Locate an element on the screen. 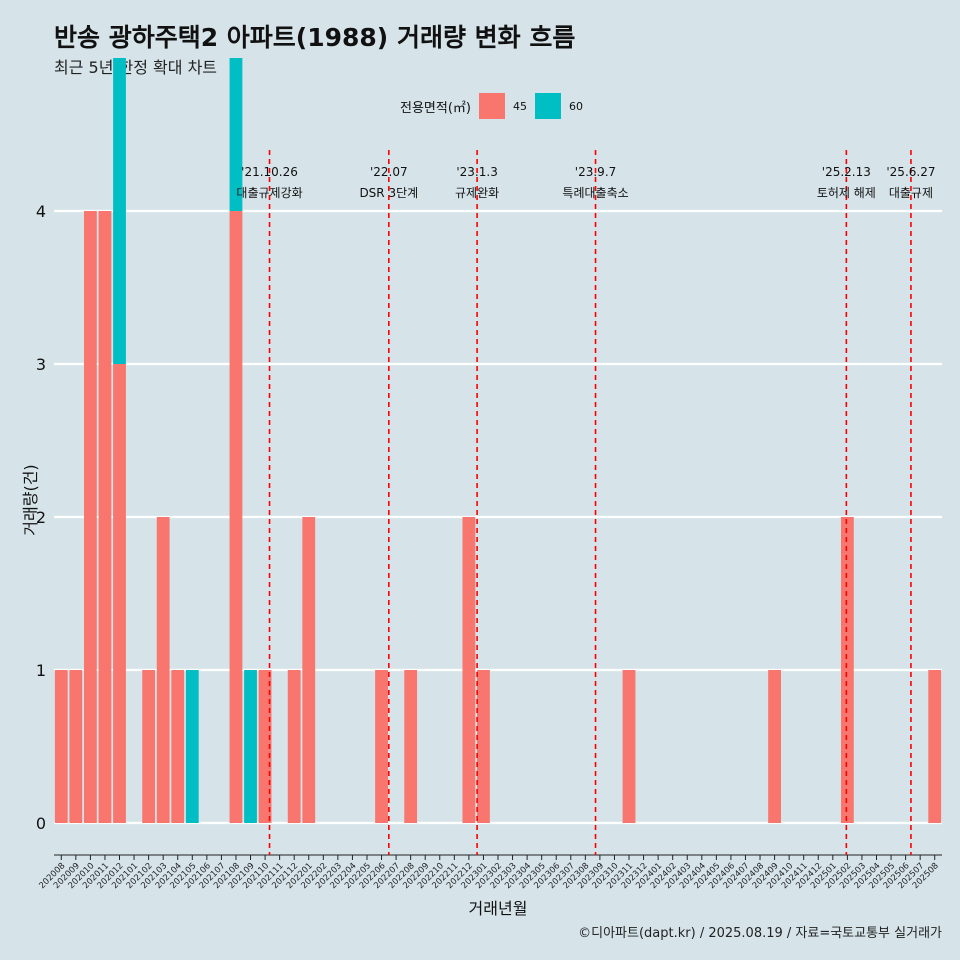 The height and width of the screenshot is (960, 960). y-tick-label: 1 is located at coordinates (41, 670).